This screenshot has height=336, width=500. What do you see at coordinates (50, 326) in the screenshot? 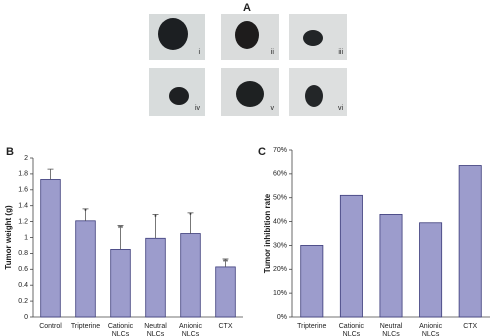
I see `x-tick-label: Control` at bounding box center [50, 326].